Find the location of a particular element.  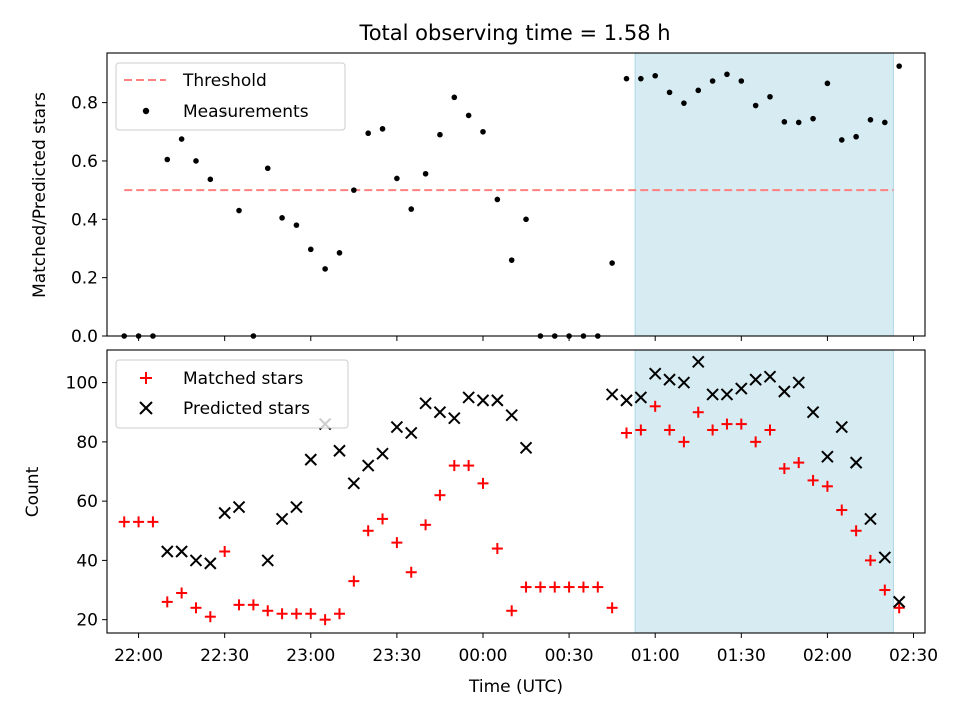

top-shaded-region is located at coordinates (764, 194).